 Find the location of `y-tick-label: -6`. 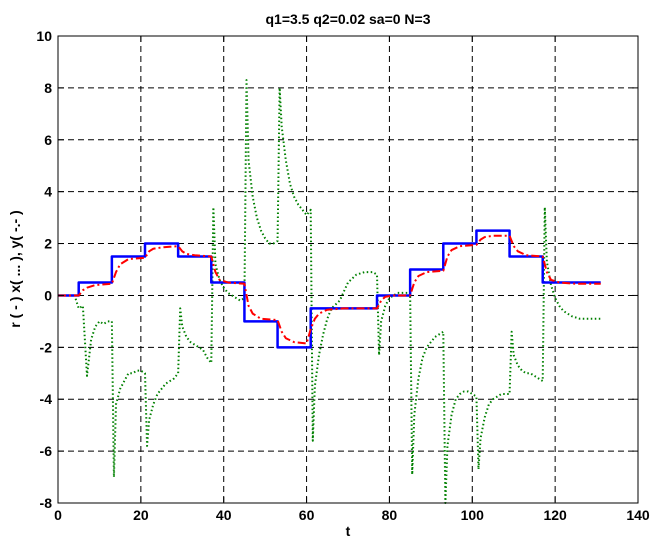

y-tick-label: -6 is located at coordinates (46, 451).